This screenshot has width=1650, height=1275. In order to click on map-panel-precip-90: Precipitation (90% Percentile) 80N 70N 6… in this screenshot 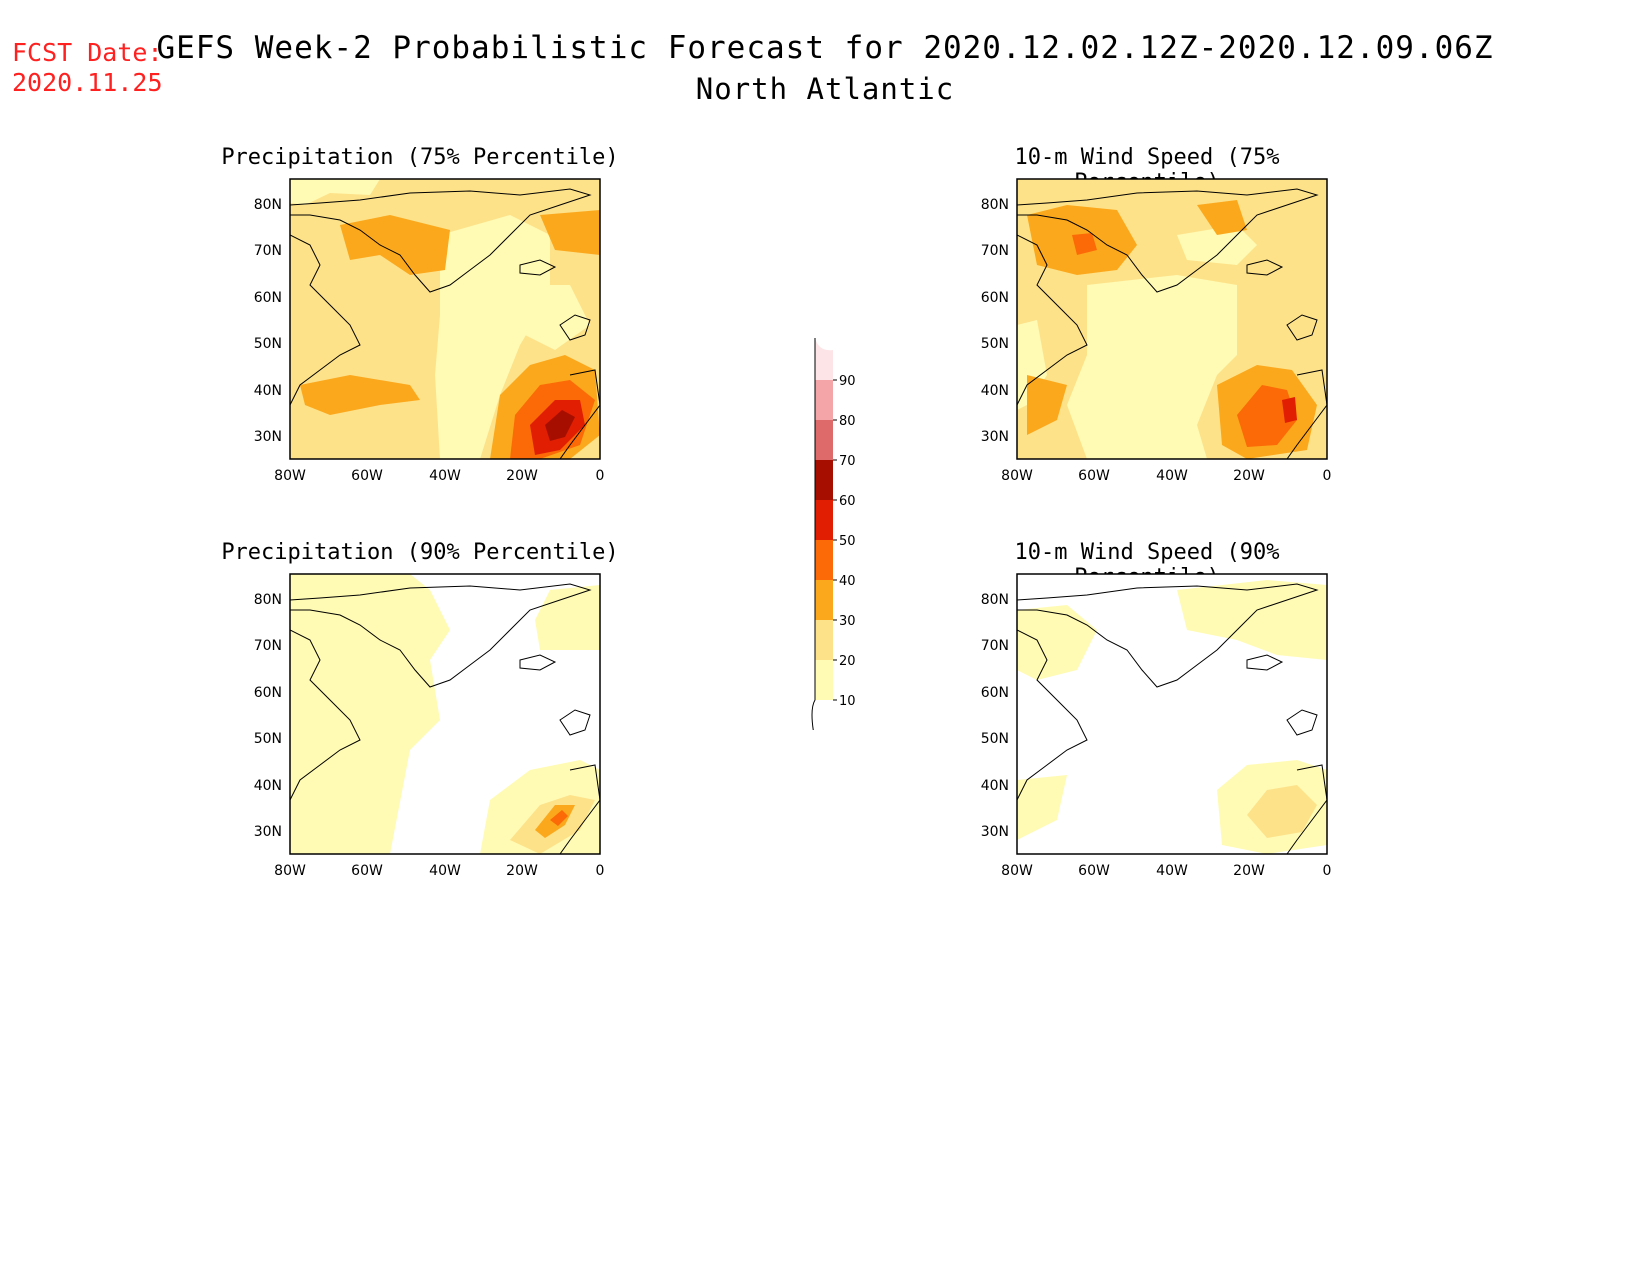, I will do `click(420, 740)`.